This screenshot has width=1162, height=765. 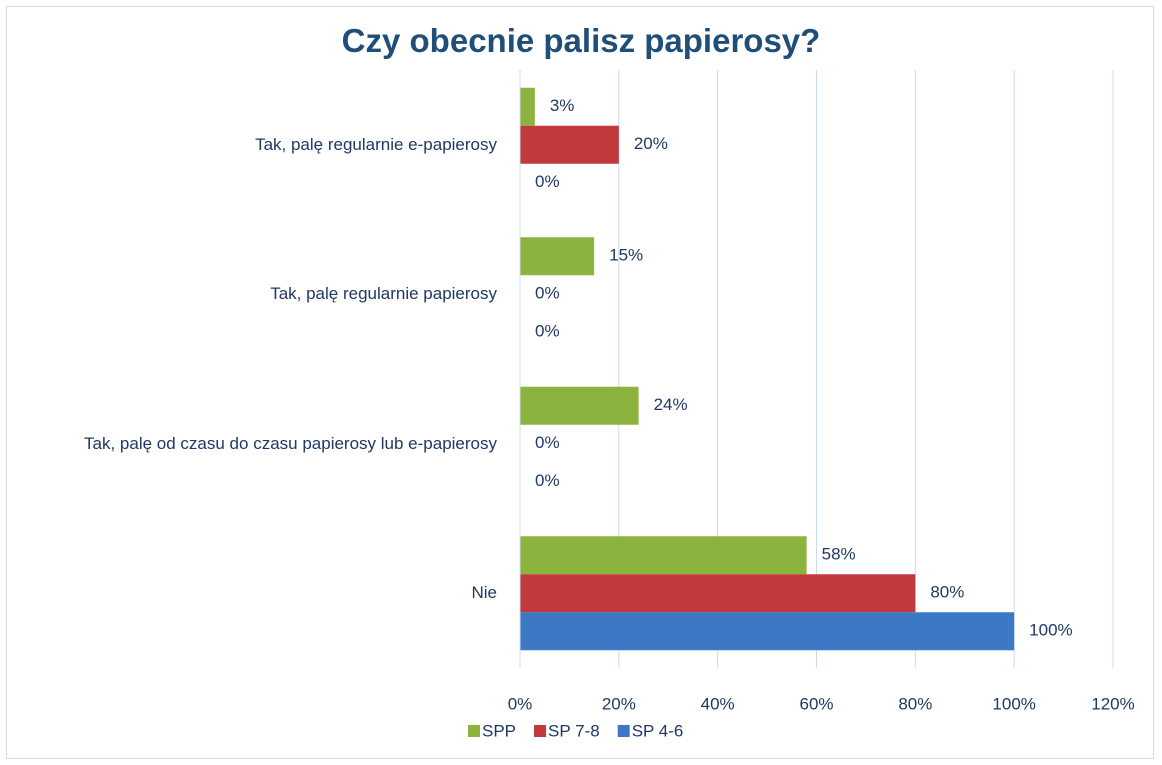 I want to click on data-label: 58%, so click(x=839, y=554).